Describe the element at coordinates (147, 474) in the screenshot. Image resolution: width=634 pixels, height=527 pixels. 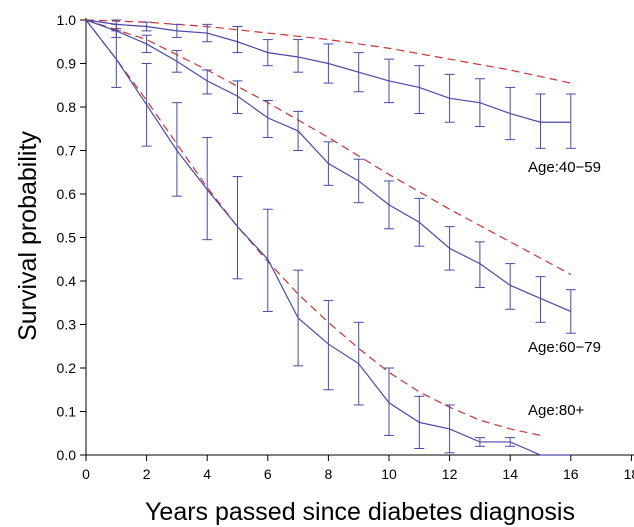
I see `x-tick-label: 2` at that location.